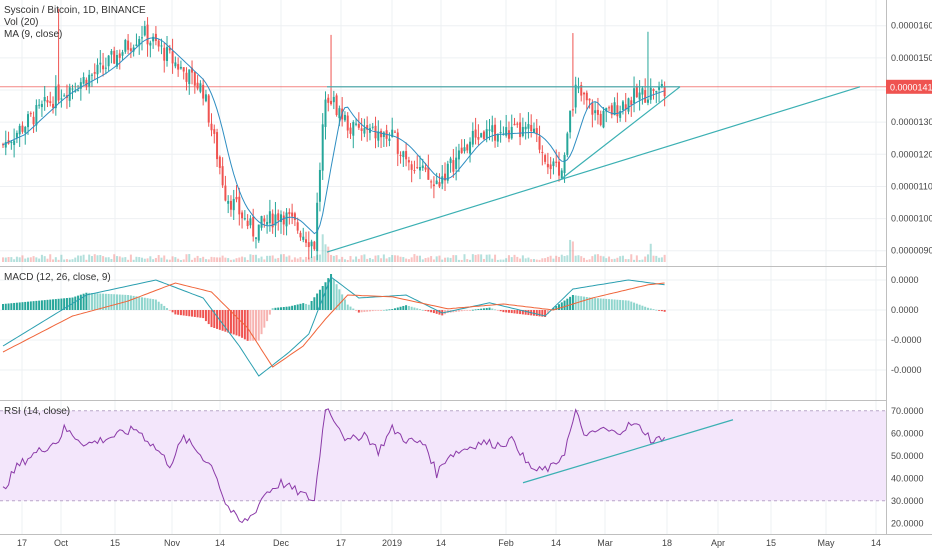 Image resolution: width=932 pixels, height=550 pixels. I want to click on time-tick-label: 18, so click(667, 543).